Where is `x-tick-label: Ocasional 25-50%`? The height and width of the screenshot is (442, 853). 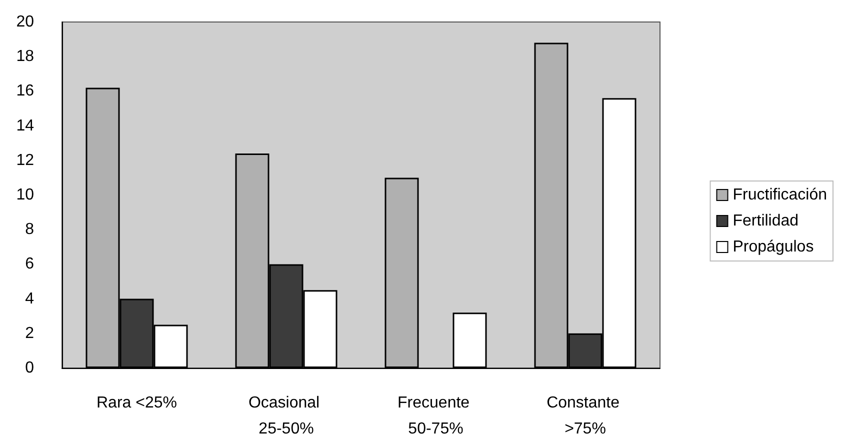
x-tick-label: Ocasional 25-50% is located at coordinates (286, 416).